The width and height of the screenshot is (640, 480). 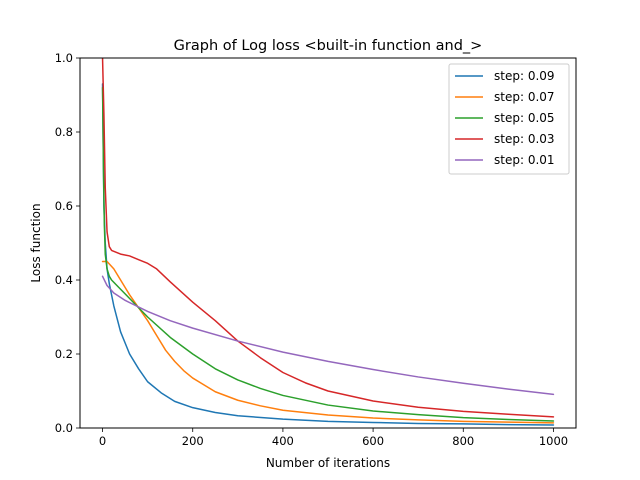 I want to click on legend-box, so click(x=509, y=119).